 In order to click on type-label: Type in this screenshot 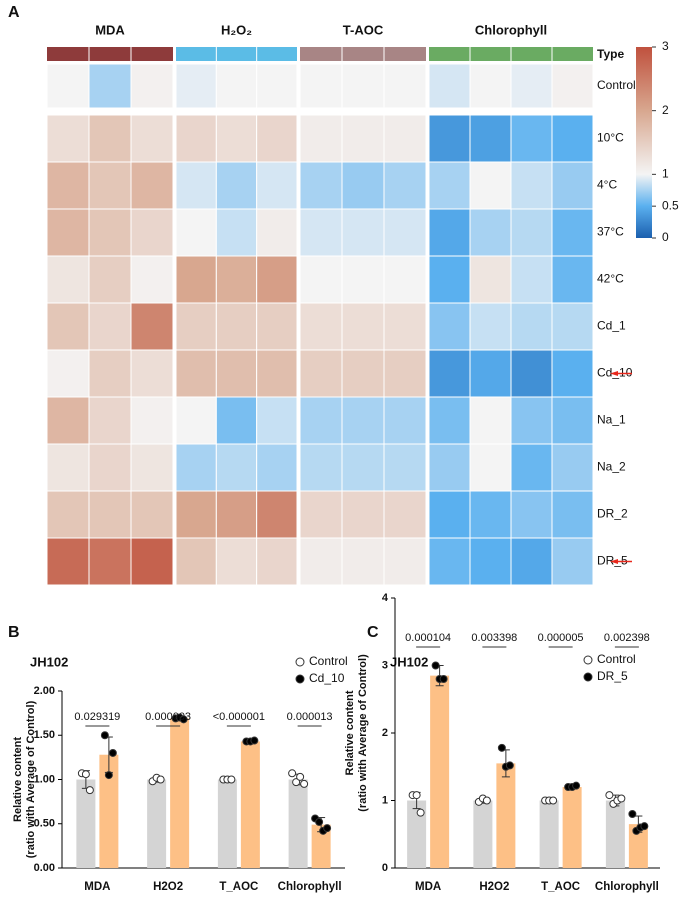, I will do `click(610, 54)`.